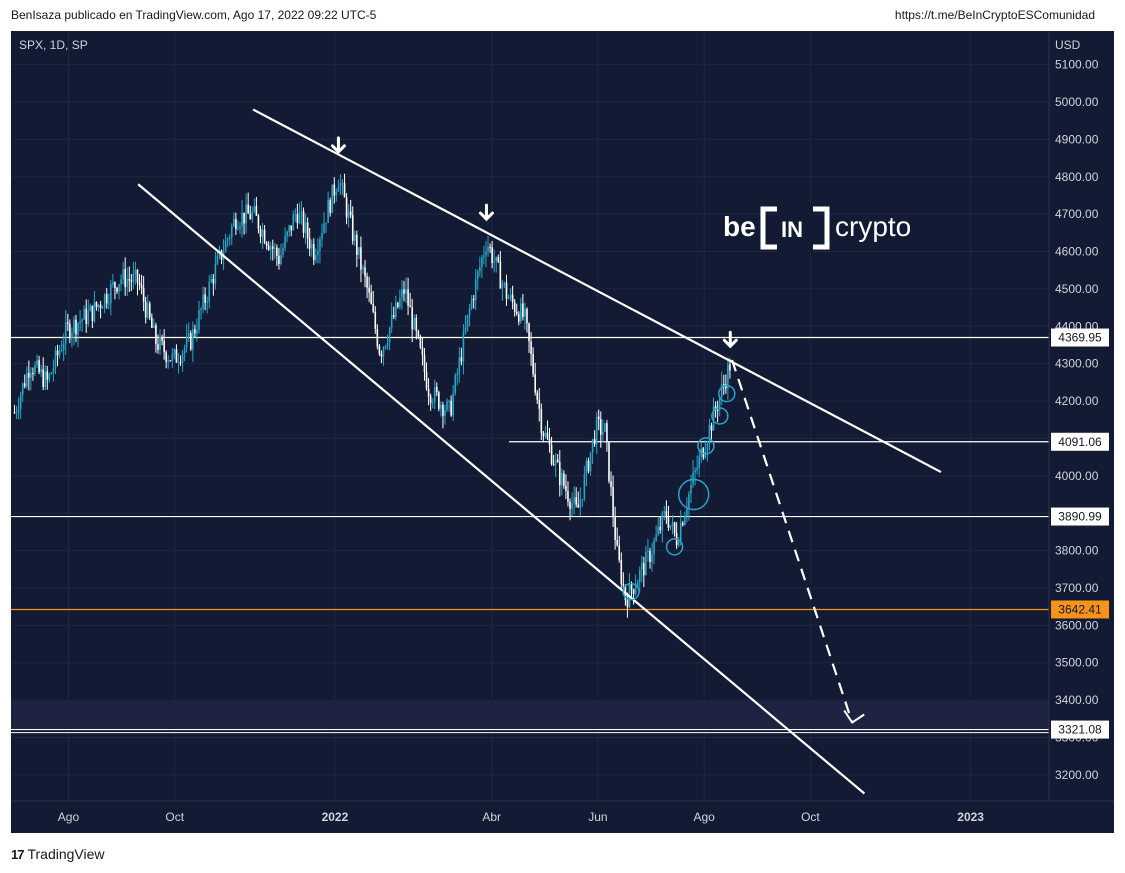  What do you see at coordinates (491, 817) in the screenshot?
I see `x-tick-label: Abr` at bounding box center [491, 817].